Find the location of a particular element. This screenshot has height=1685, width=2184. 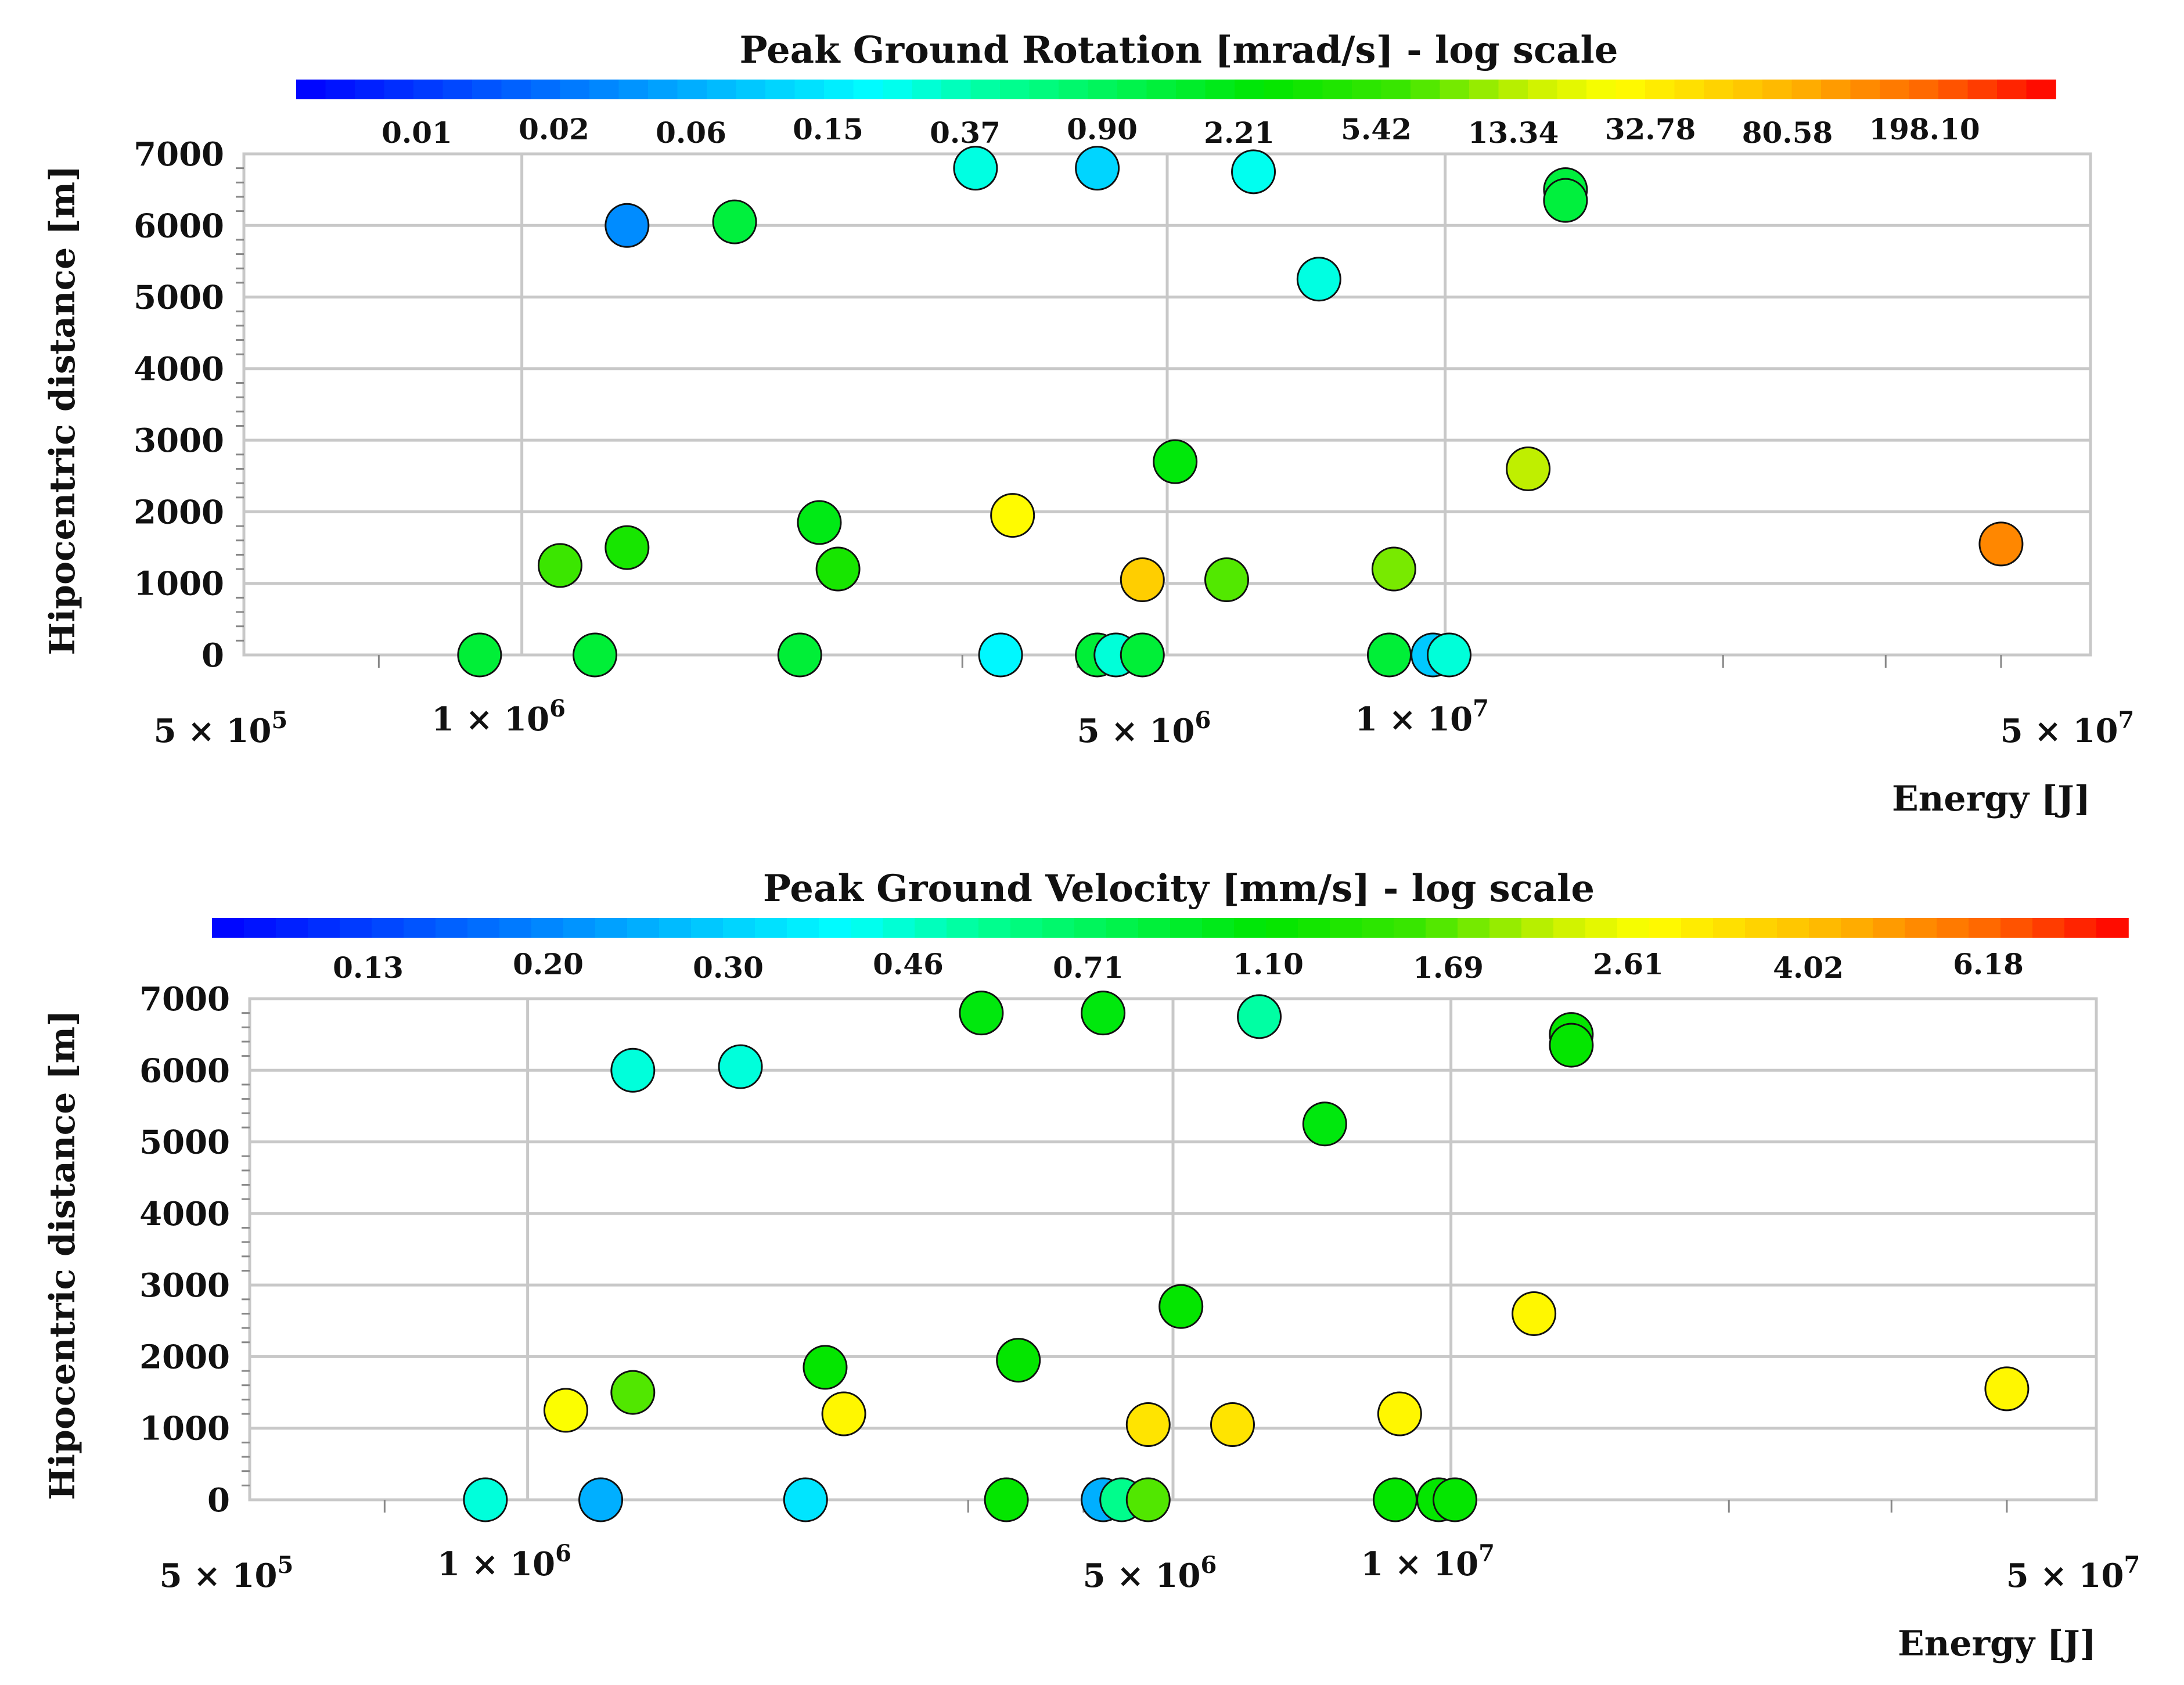

velocity-colorbar-tick-label: 0.30 is located at coordinates (728, 967).